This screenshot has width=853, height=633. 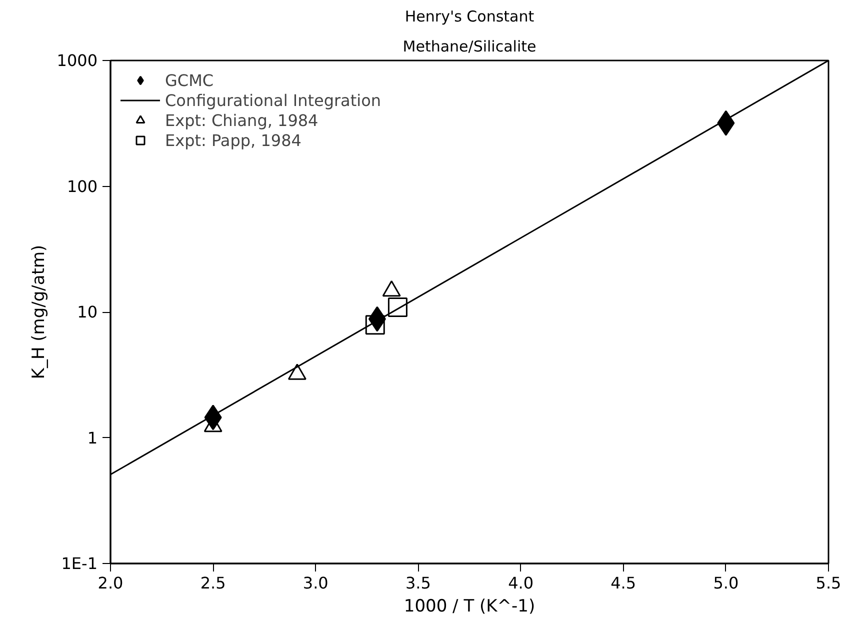 I want to click on x-tick-label: 5.5, so click(x=829, y=583).